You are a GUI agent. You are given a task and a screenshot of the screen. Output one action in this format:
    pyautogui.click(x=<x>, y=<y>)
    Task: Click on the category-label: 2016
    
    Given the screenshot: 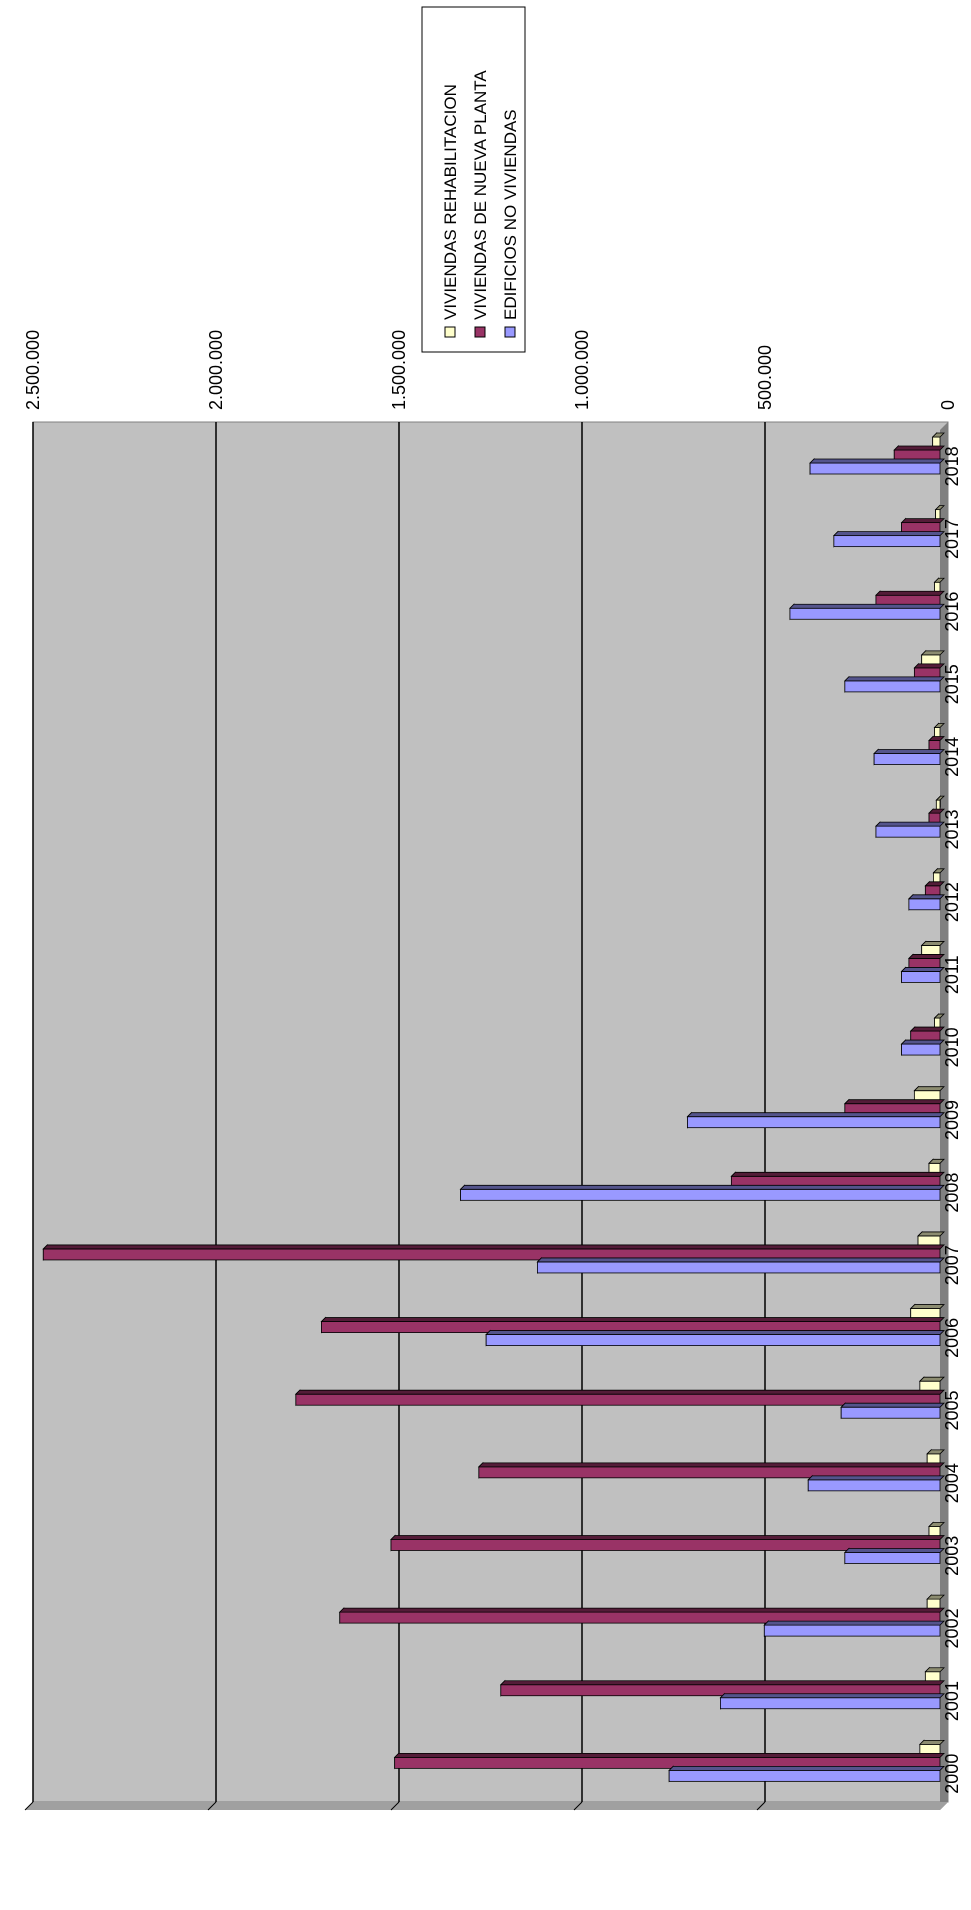 What is the action you would take?
    pyautogui.click(x=952, y=612)
    